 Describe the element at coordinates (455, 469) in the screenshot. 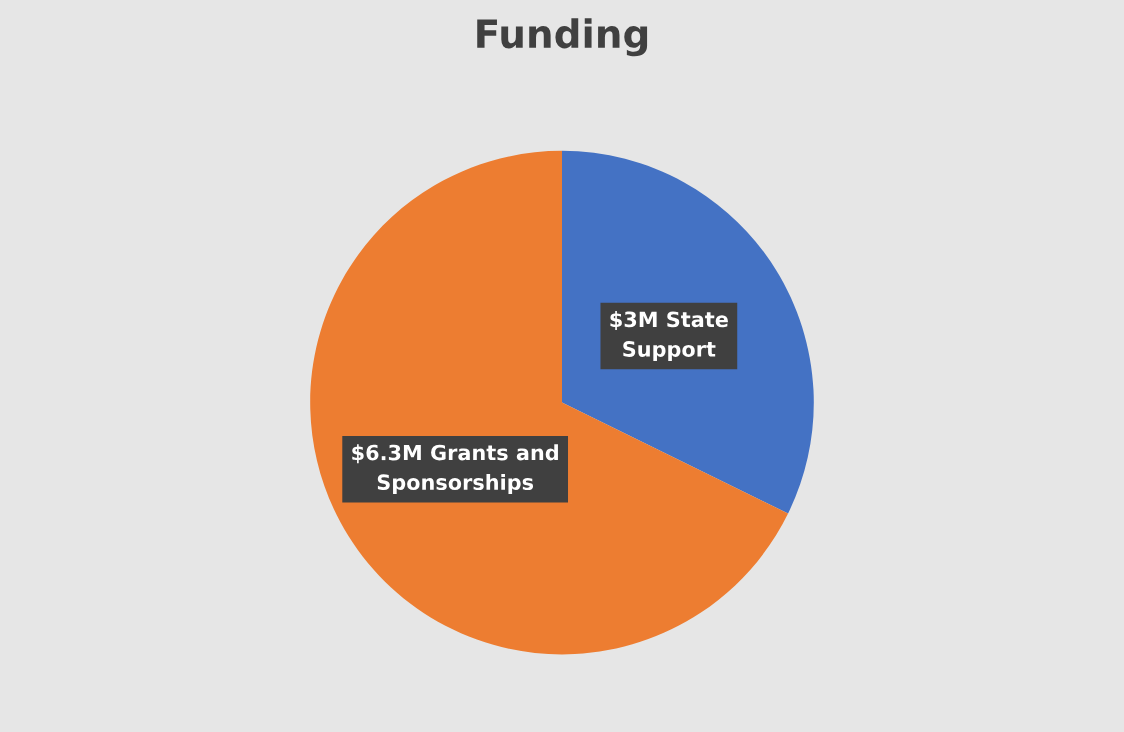

I see `slice-label: $6.3M Grants and Sponsorships` at that location.